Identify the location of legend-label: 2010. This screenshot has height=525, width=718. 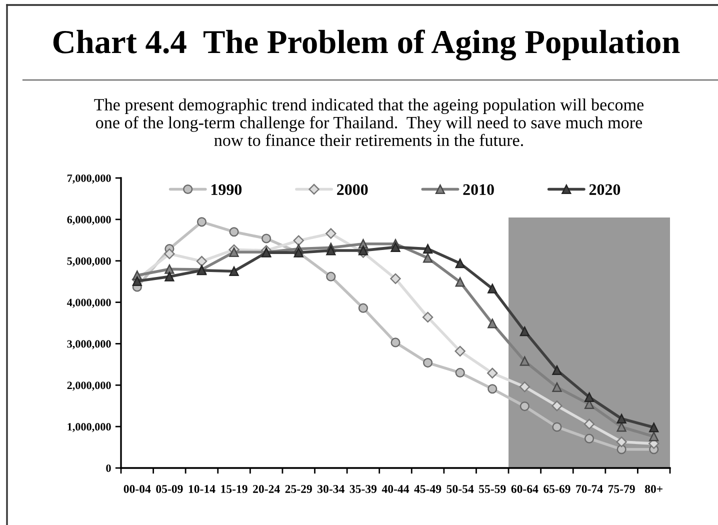
(478, 190).